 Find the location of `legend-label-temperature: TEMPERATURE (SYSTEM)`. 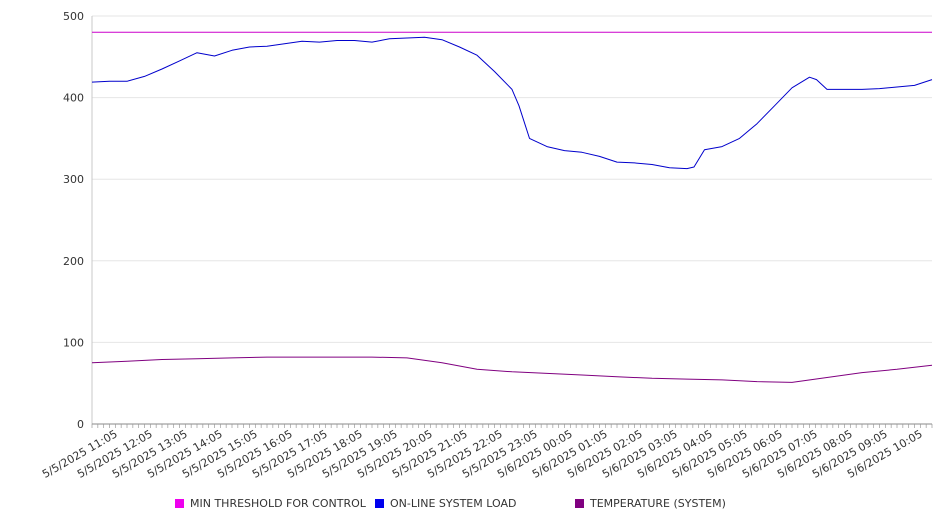

legend-label-temperature: TEMPERATURE (SYSTEM) is located at coordinates (658, 503).